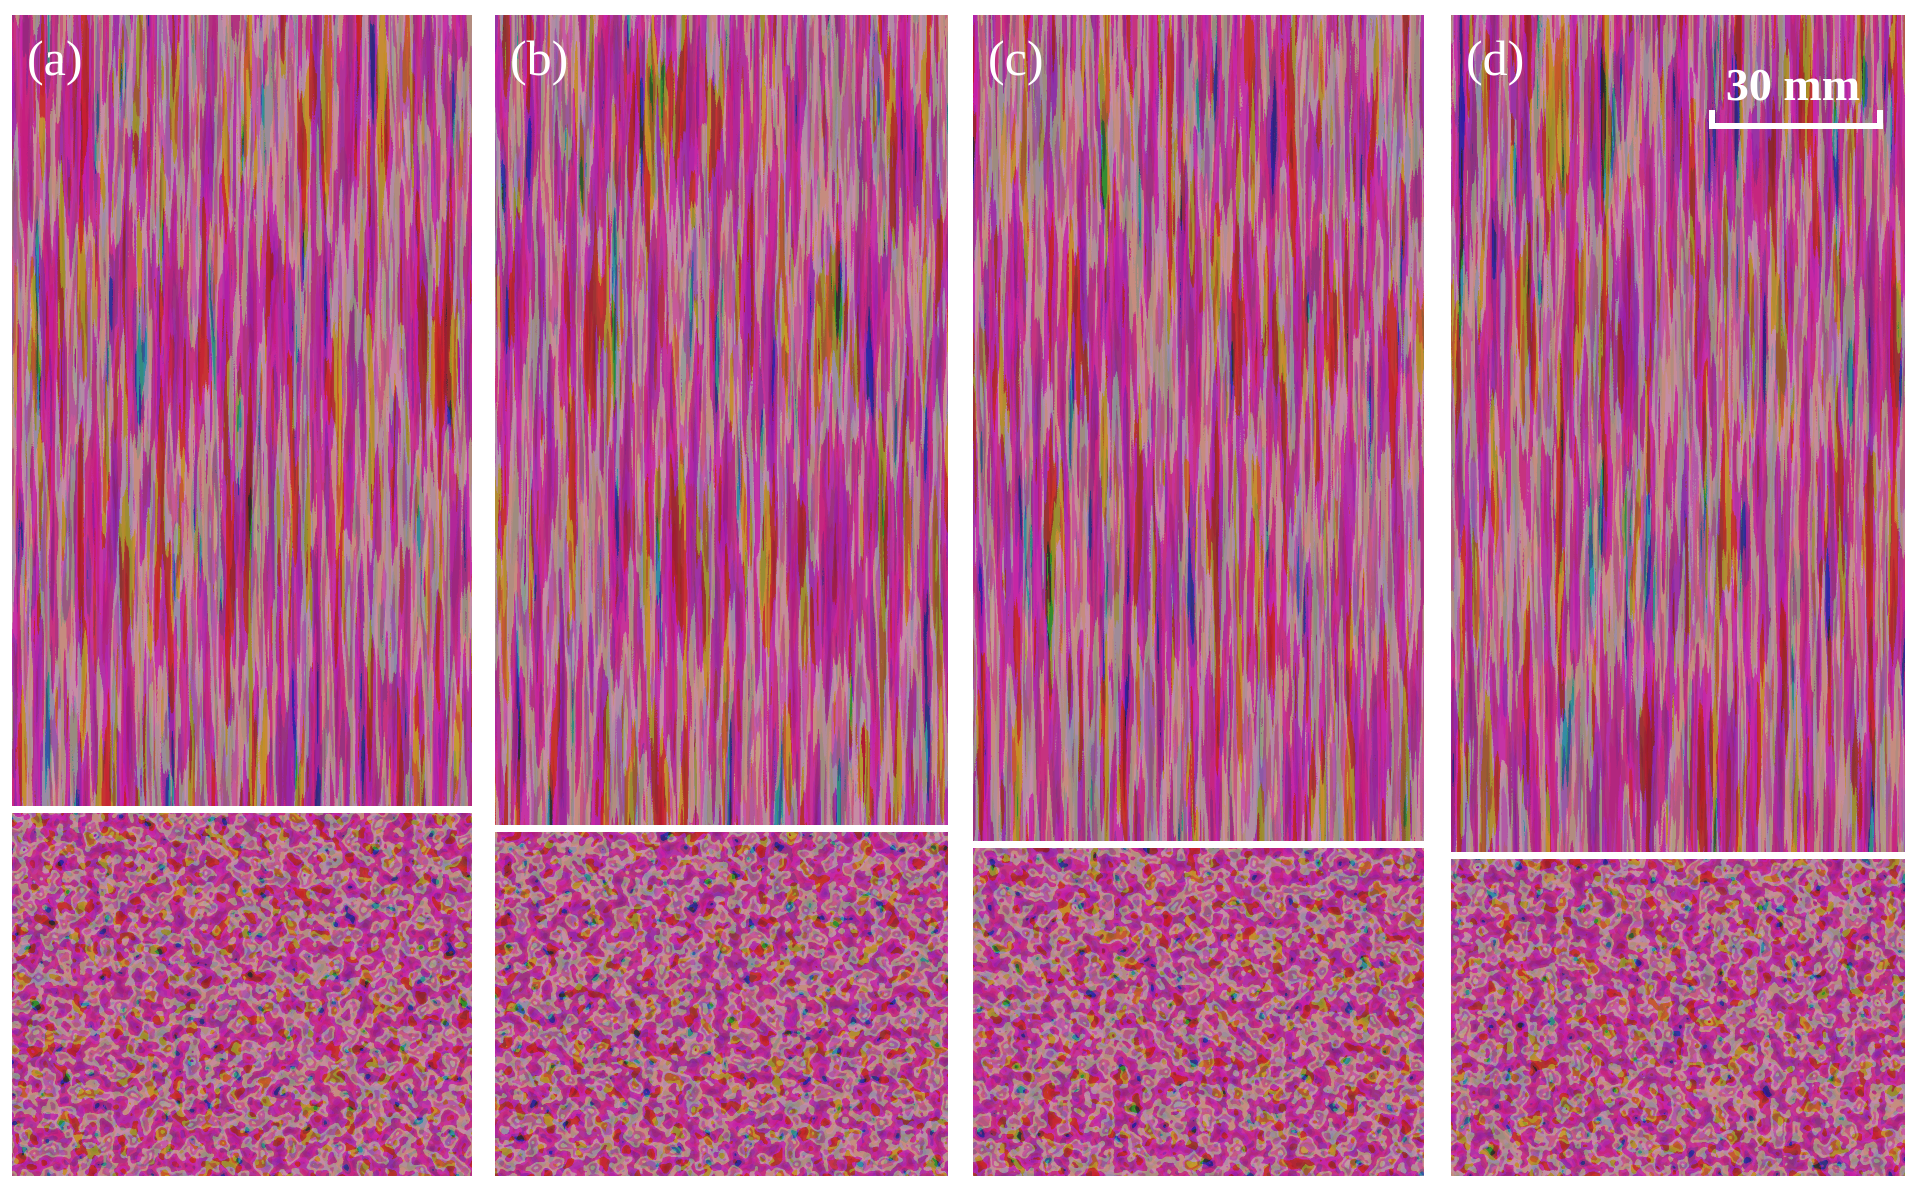  Describe the element at coordinates (1495, 58) in the screenshot. I see `panel-label: (d)` at that location.